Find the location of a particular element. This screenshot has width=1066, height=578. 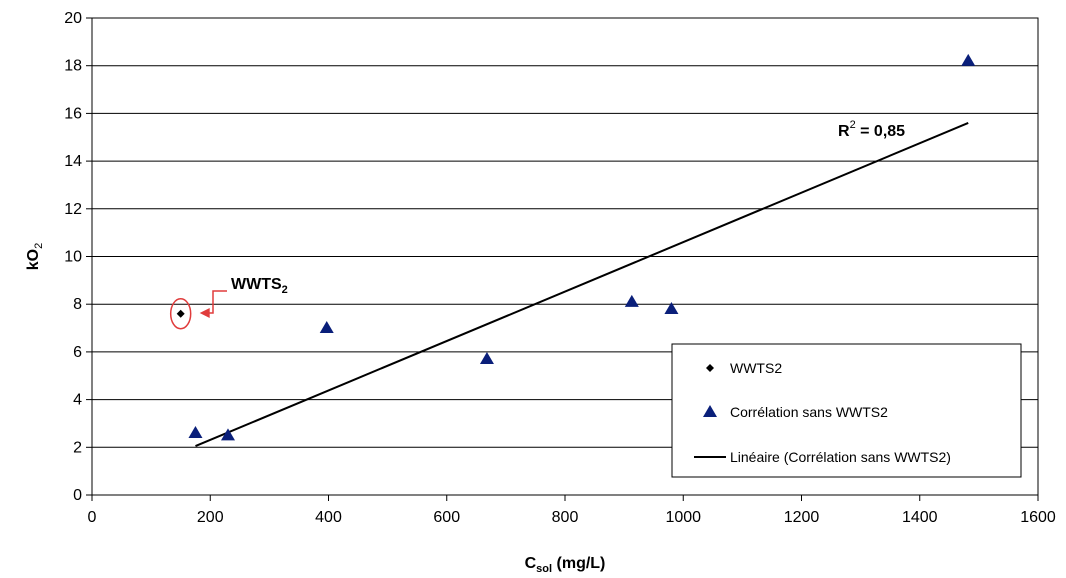

x-tick-label: 1600 is located at coordinates (1038, 517).